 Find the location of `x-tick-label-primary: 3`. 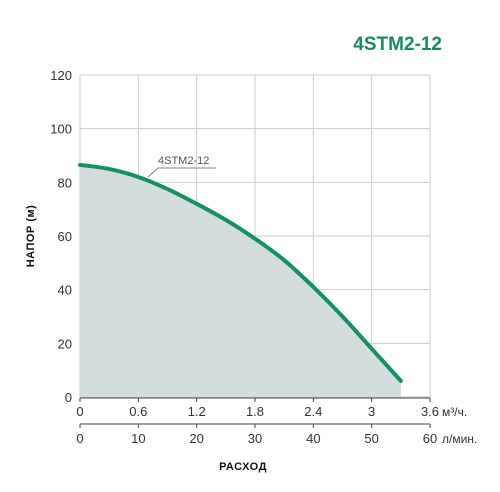

x-tick-label-primary: 3 is located at coordinates (371, 411).